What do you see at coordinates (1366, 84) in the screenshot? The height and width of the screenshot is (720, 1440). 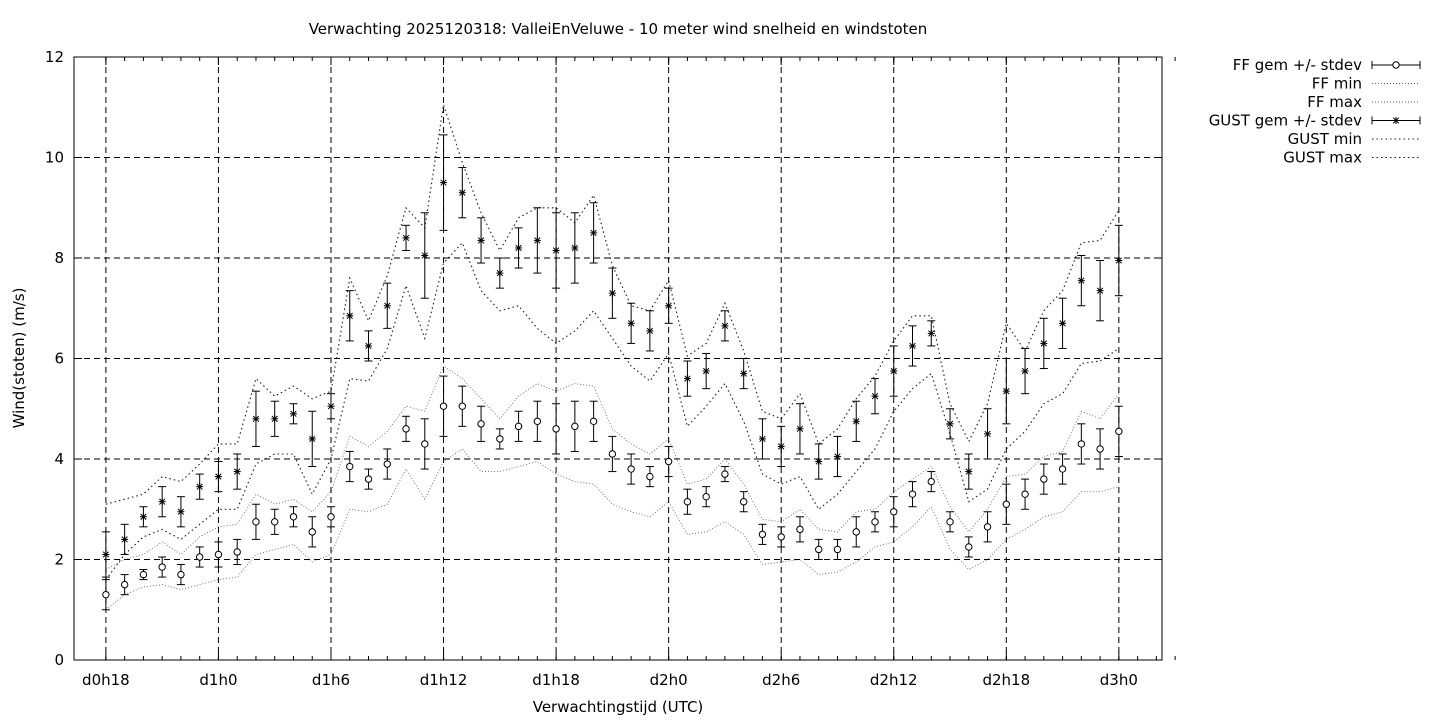 I see `legend-entry: FF min` at bounding box center [1366, 84].